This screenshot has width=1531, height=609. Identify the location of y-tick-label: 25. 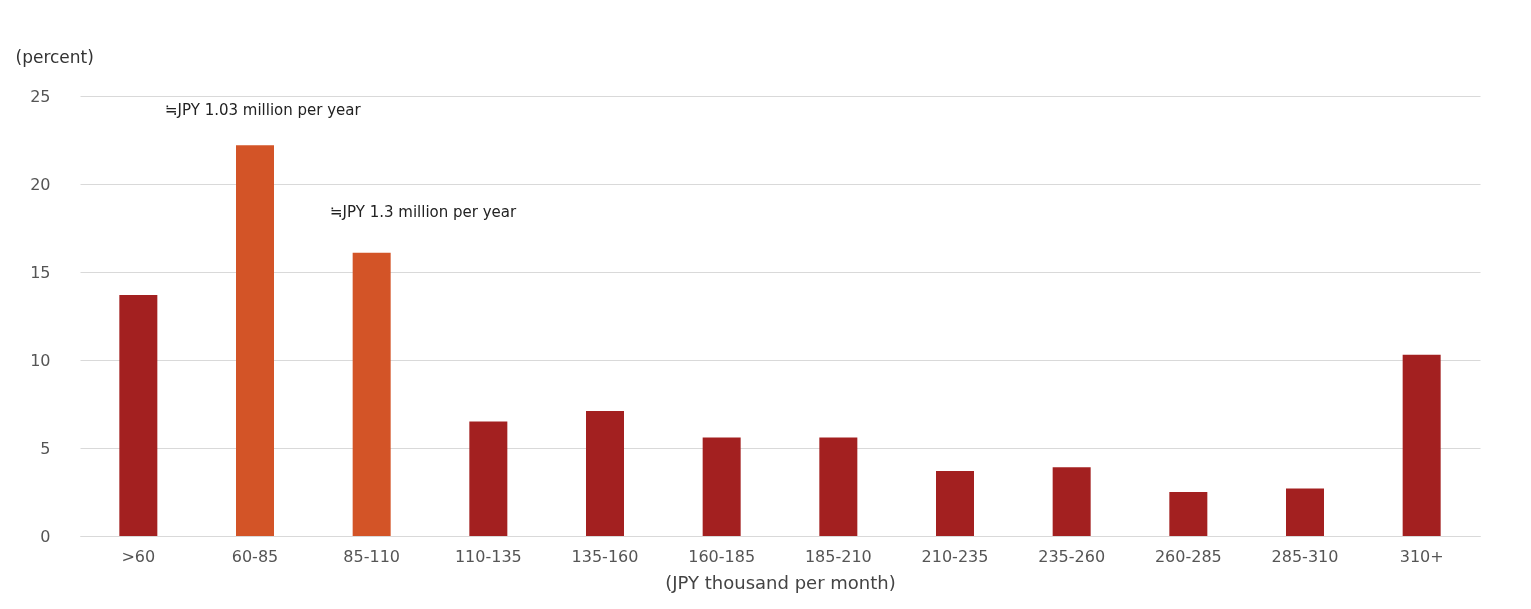
(40, 96).